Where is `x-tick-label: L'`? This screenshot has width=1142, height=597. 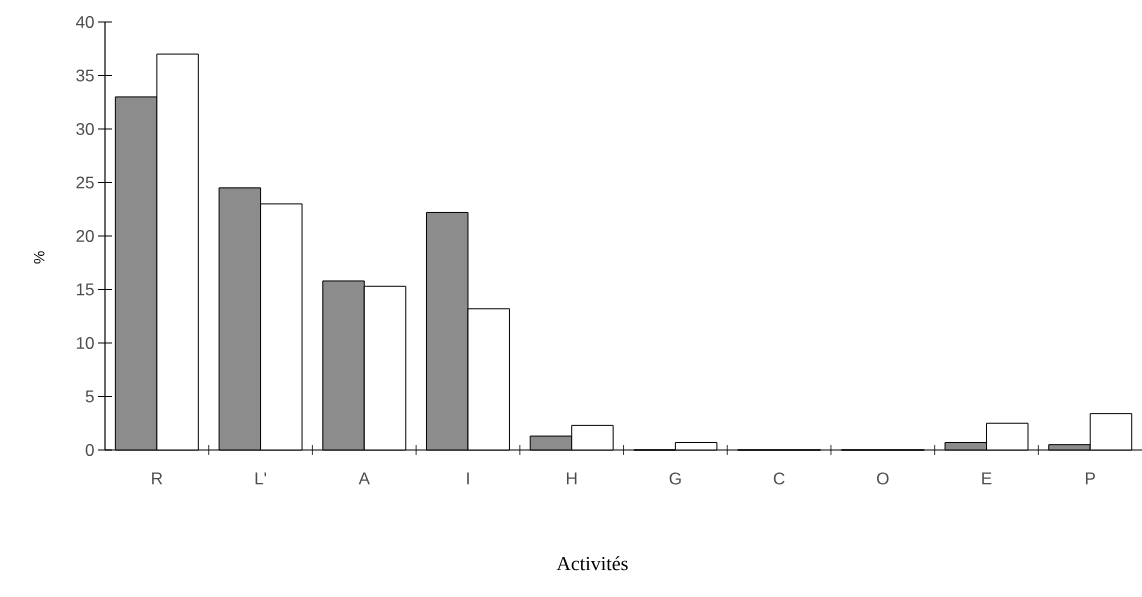 x-tick-label: L' is located at coordinates (261, 478).